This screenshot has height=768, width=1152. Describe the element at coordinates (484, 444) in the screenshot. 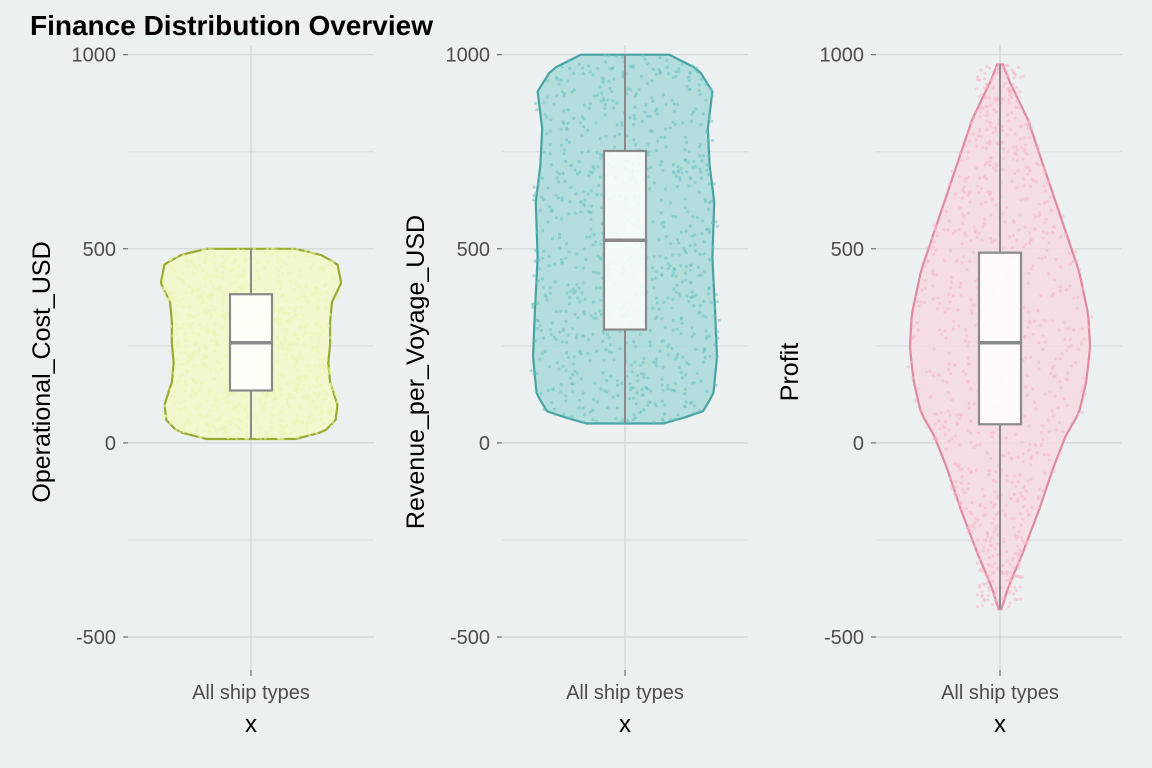

I see `y-tick-label: 0` at that location.